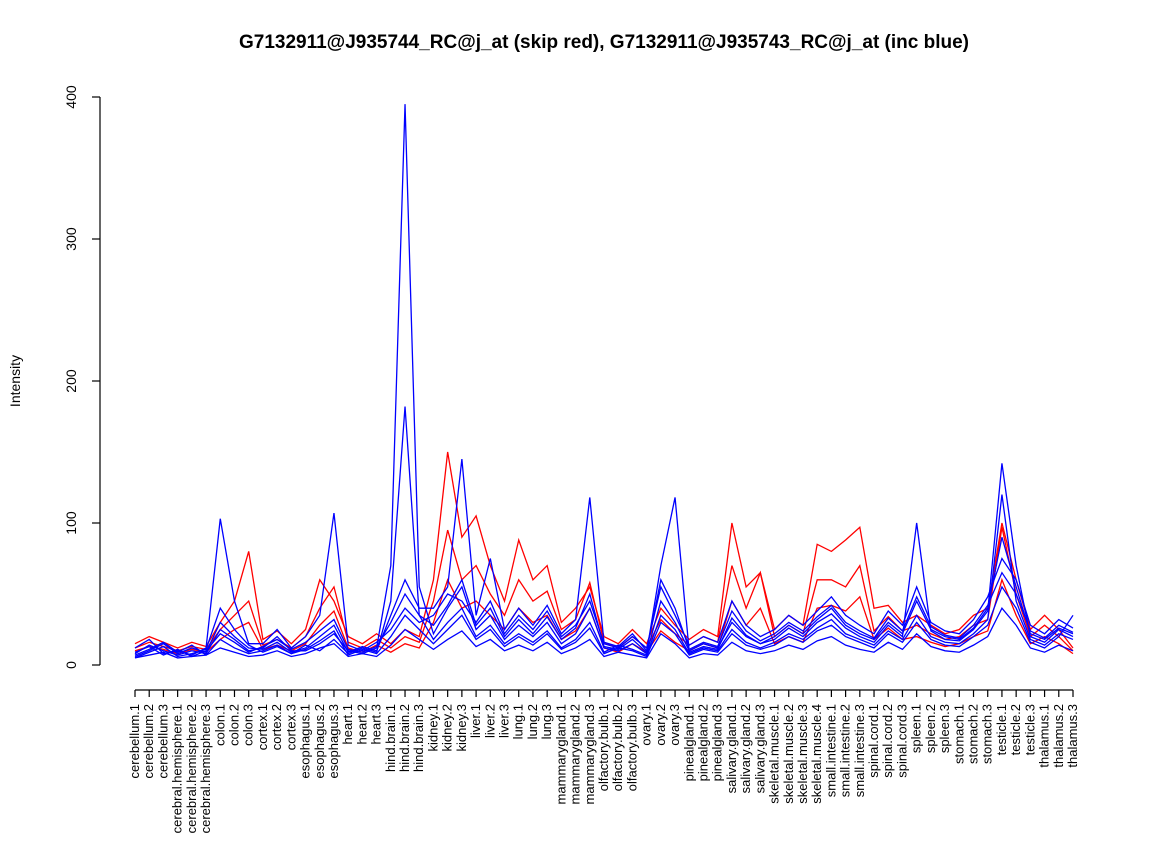 This screenshot has width=1152, height=864. Describe the element at coordinates (390, 738) in the screenshot. I see `x-tick-label: hind.brain.1` at that location.